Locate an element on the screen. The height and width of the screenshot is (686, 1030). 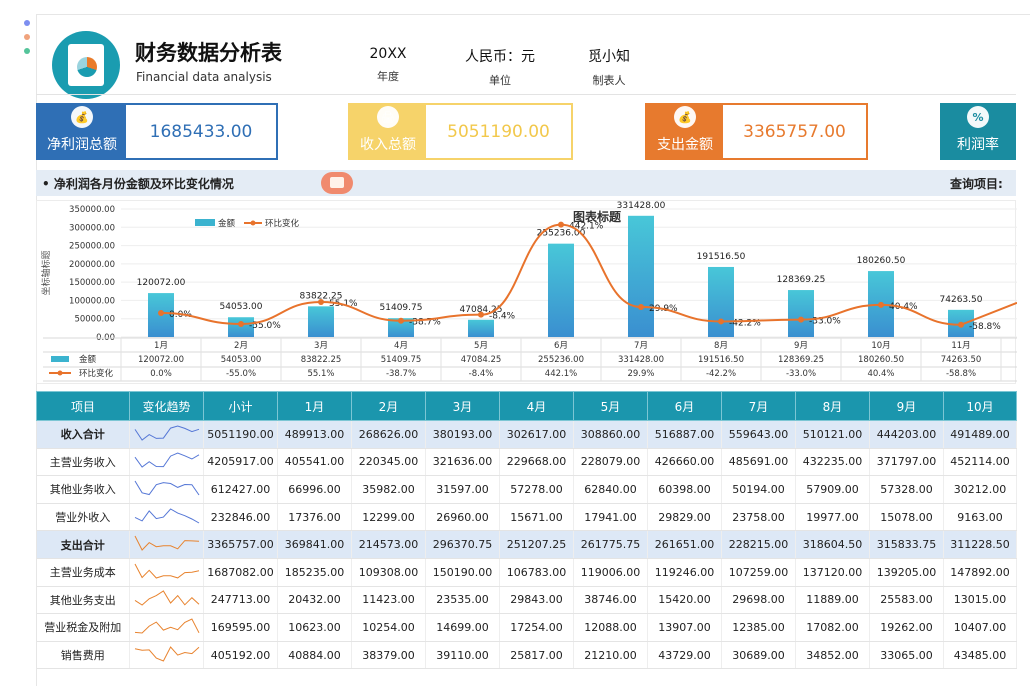
column-header: 1月 is located at coordinates (314, 406).